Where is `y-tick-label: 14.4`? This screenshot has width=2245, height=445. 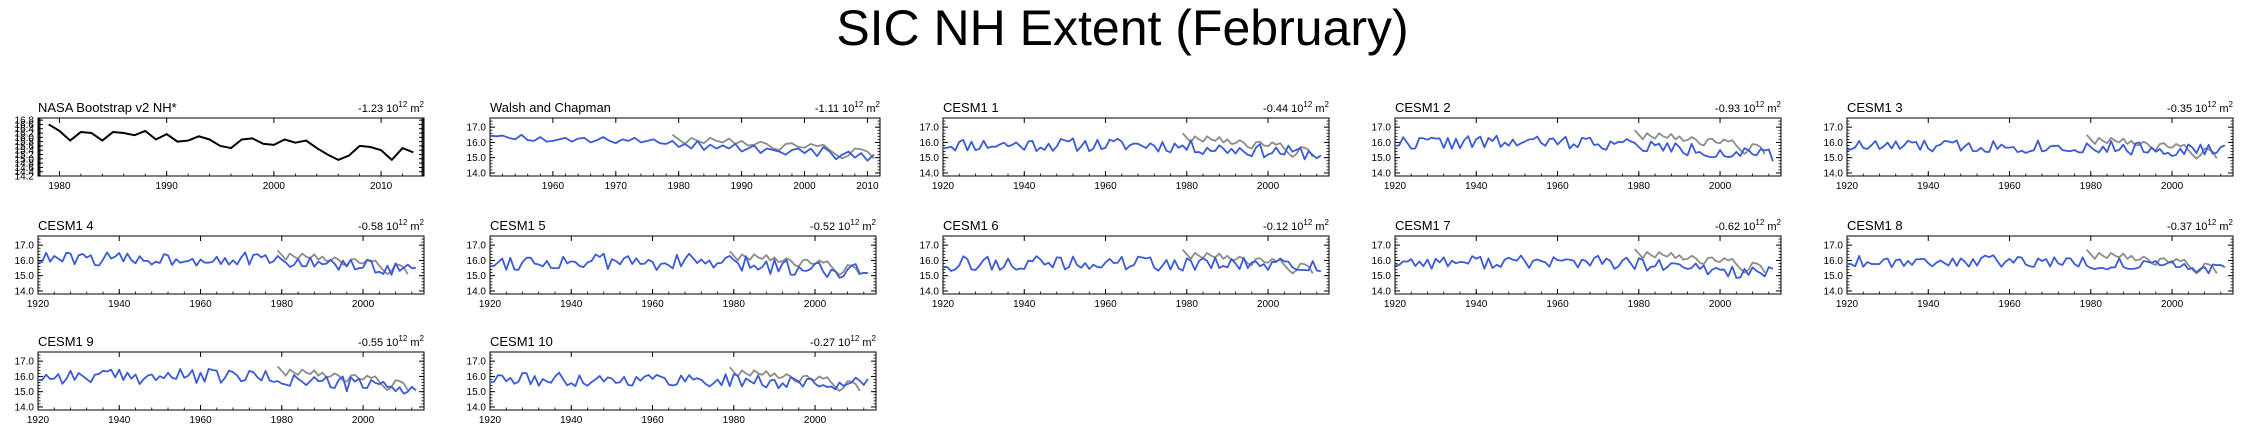 y-tick-label: 14.4 is located at coordinates (25, 172).